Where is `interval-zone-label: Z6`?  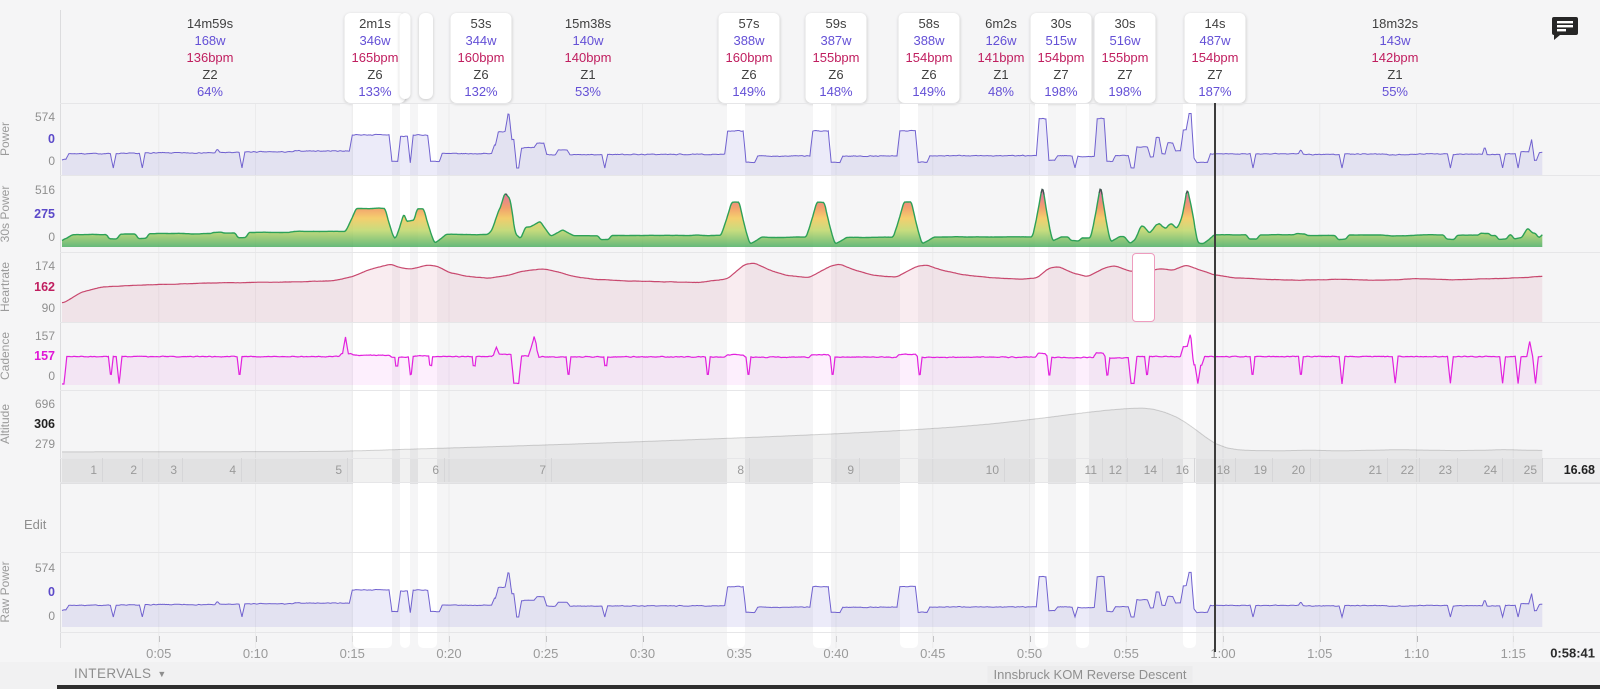 interval-zone-label: Z6 is located at coordinates (375, 74).